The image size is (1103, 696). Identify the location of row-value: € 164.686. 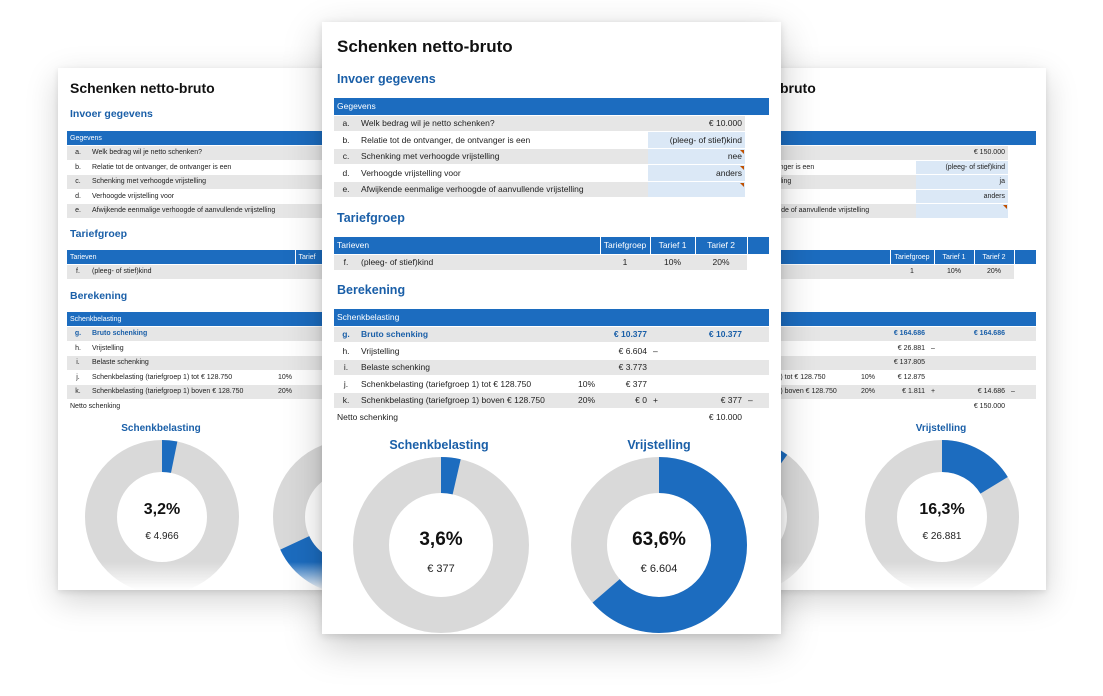
(903, 334).